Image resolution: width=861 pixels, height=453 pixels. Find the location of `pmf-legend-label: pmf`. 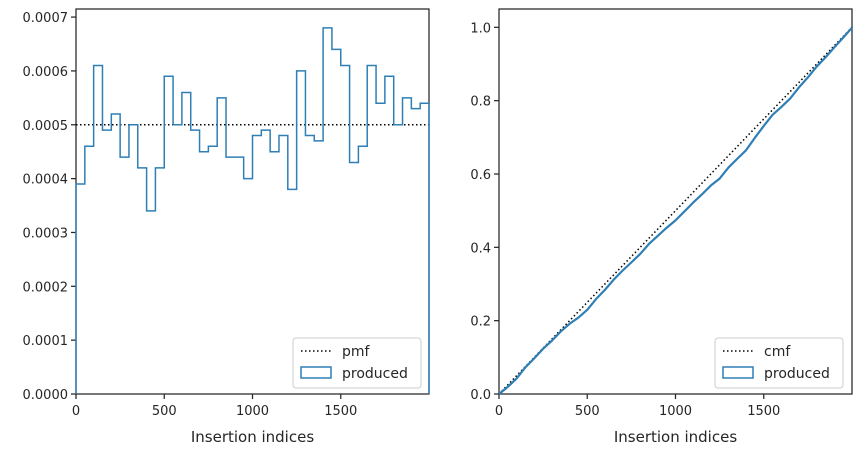

pmf-legend-label: pmf is located at coordinates (356, 352).